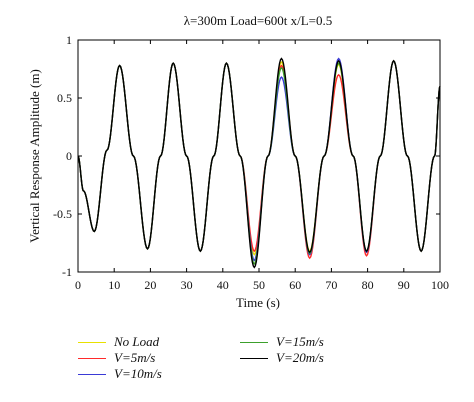 The height and width of the screenshot is (402, 474). What do you see at coordinates (69, 40) in the screenshot?
I see `y-tick-label: 1` at bounding box center [69, 40].